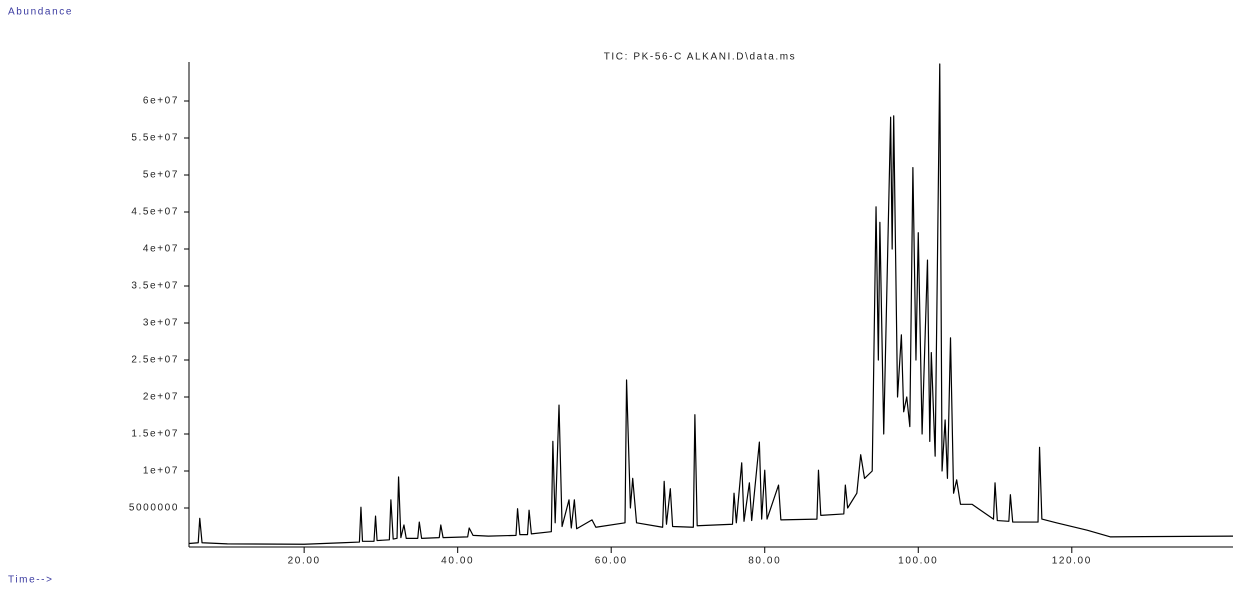  I want to click on y-tick-label: 4e+07, so click(161, 249).